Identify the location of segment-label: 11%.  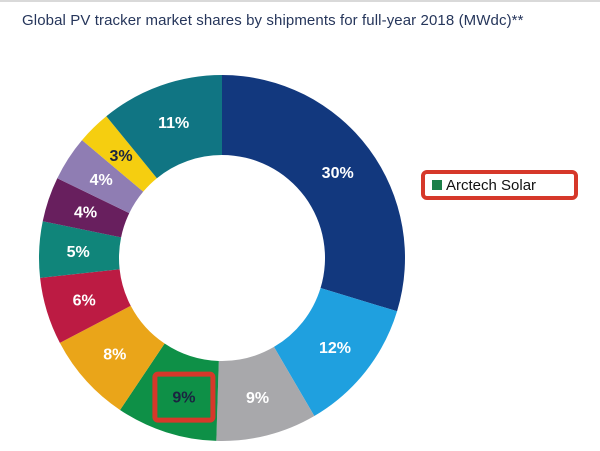
(173, 123).